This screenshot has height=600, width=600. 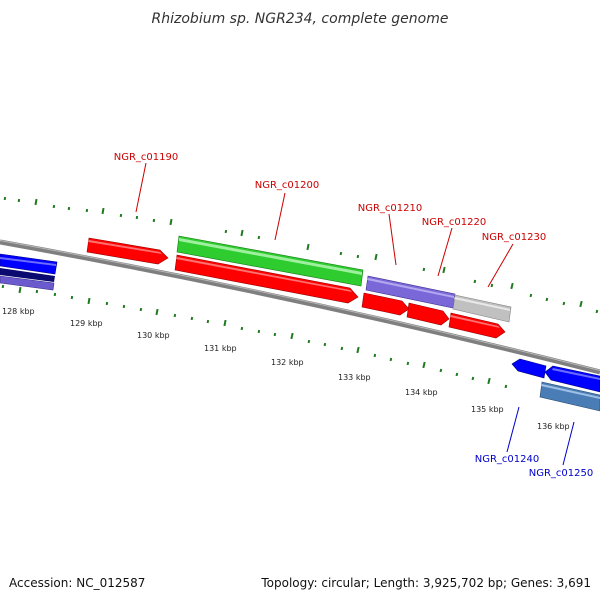 I want to click on gene-left-blue, so click(x=29, y=264).